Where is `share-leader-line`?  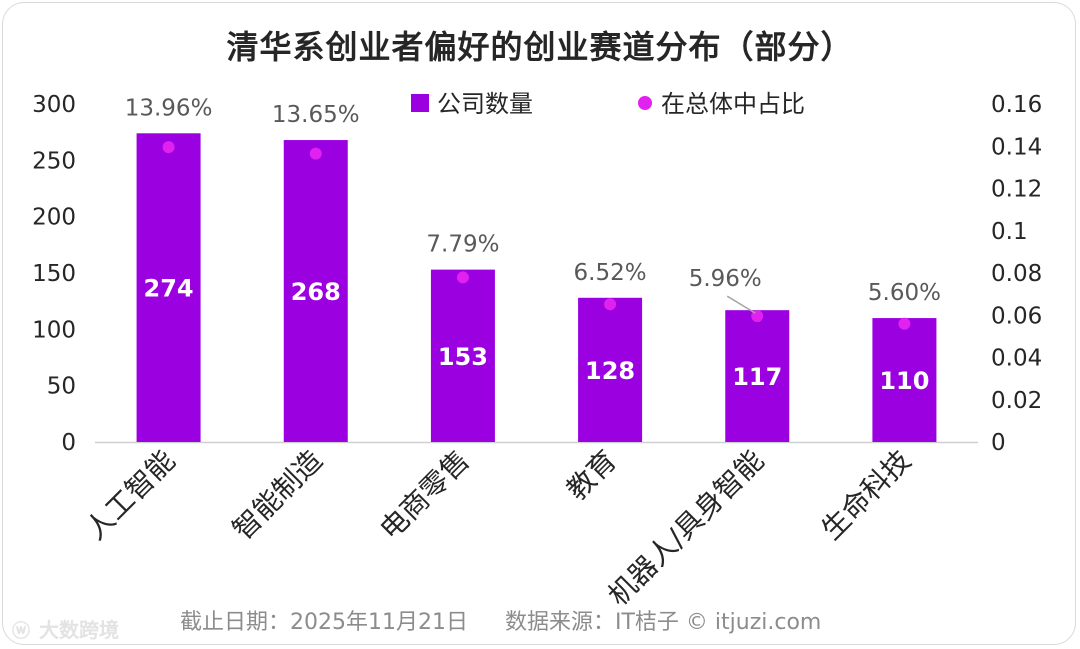 share-leader-line is located at coordinates (741, 304).